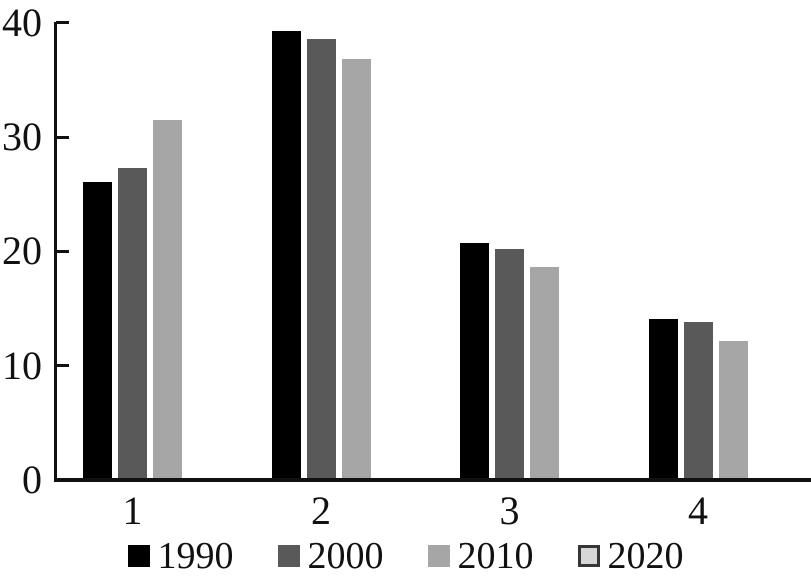  I want to click on legend: 1990 2000 2010 2020, so click(405, 556).